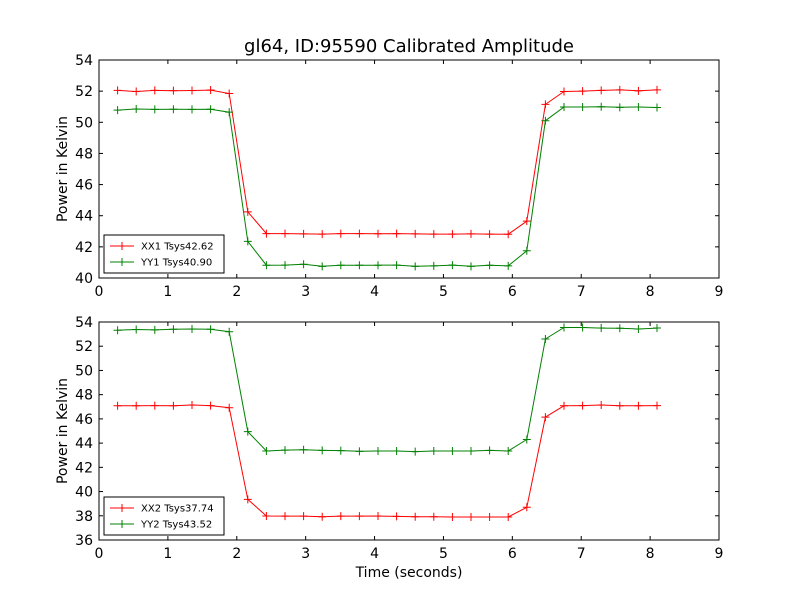 This screenshot has height=600, width=800. I want to click on bottom-y-tick-label: 38, so click(84, 517).